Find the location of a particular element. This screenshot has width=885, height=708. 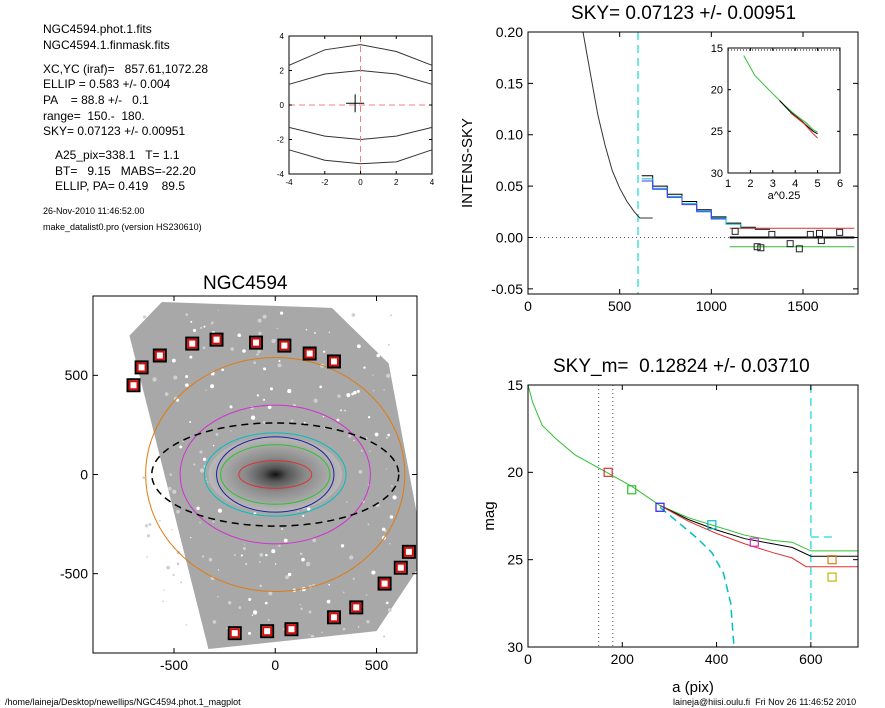

mag-plot-area is located at coordinates (693, 516).